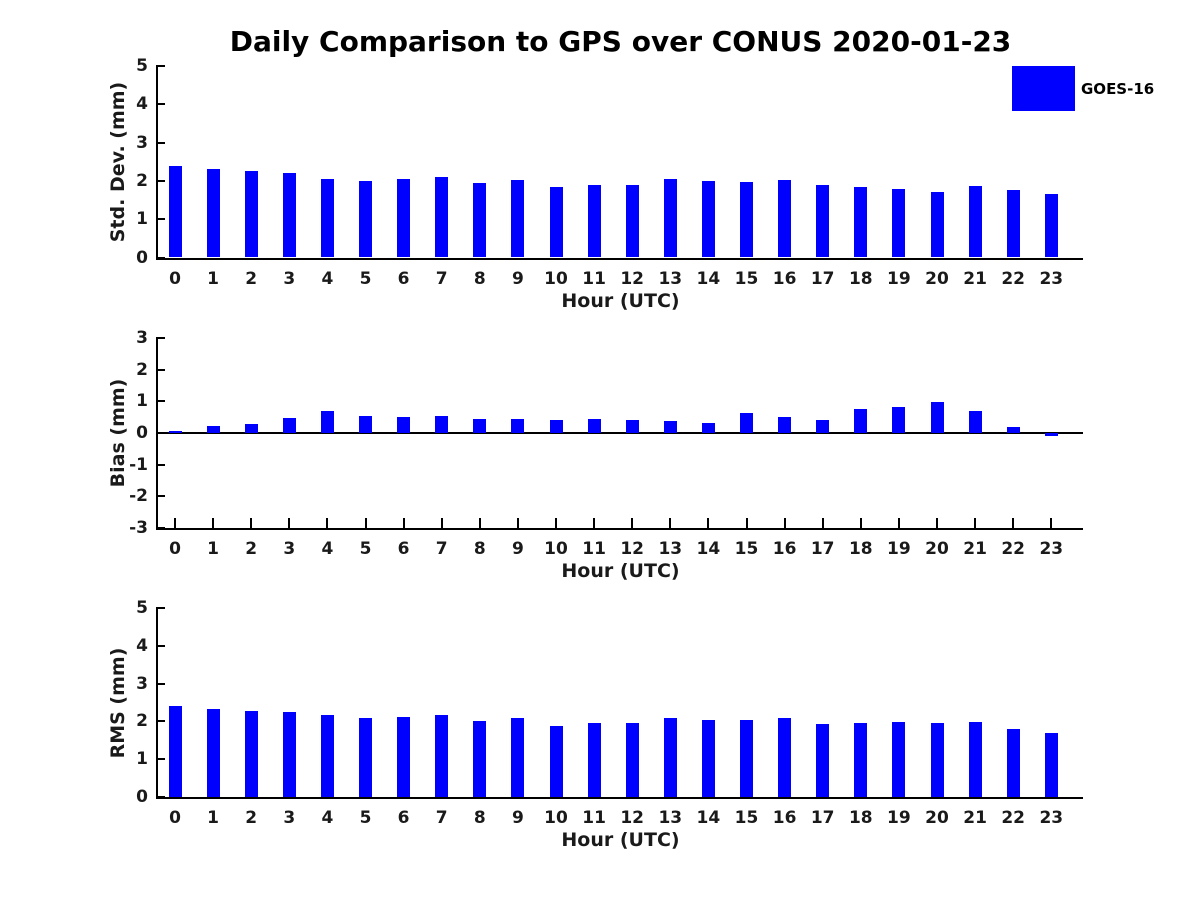 The image size is (1200, 900). I want to click on x-tick-label: 12, so click(632, 278).